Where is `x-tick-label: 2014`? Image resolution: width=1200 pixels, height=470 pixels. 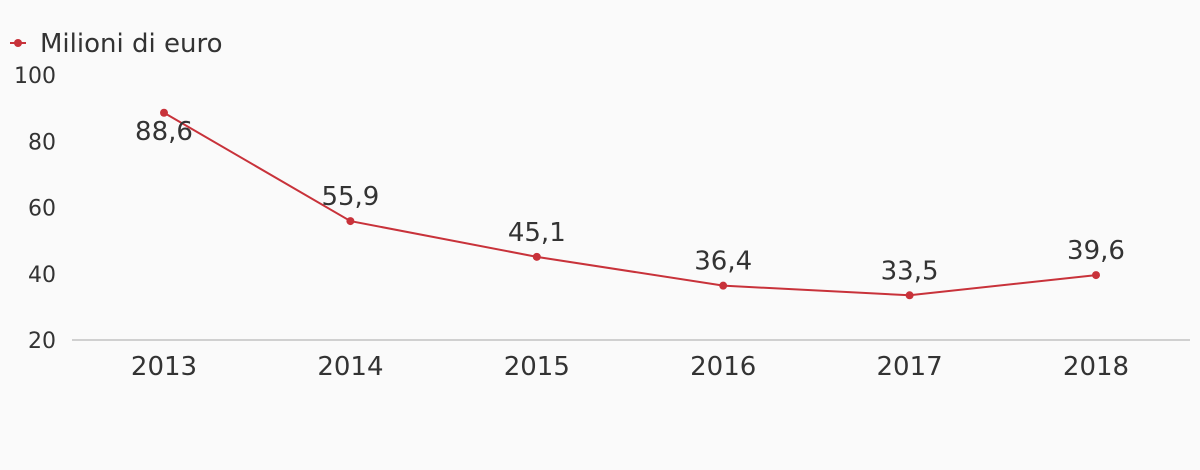 x-tick-label: 2014 is located at coordinates (350, 367).